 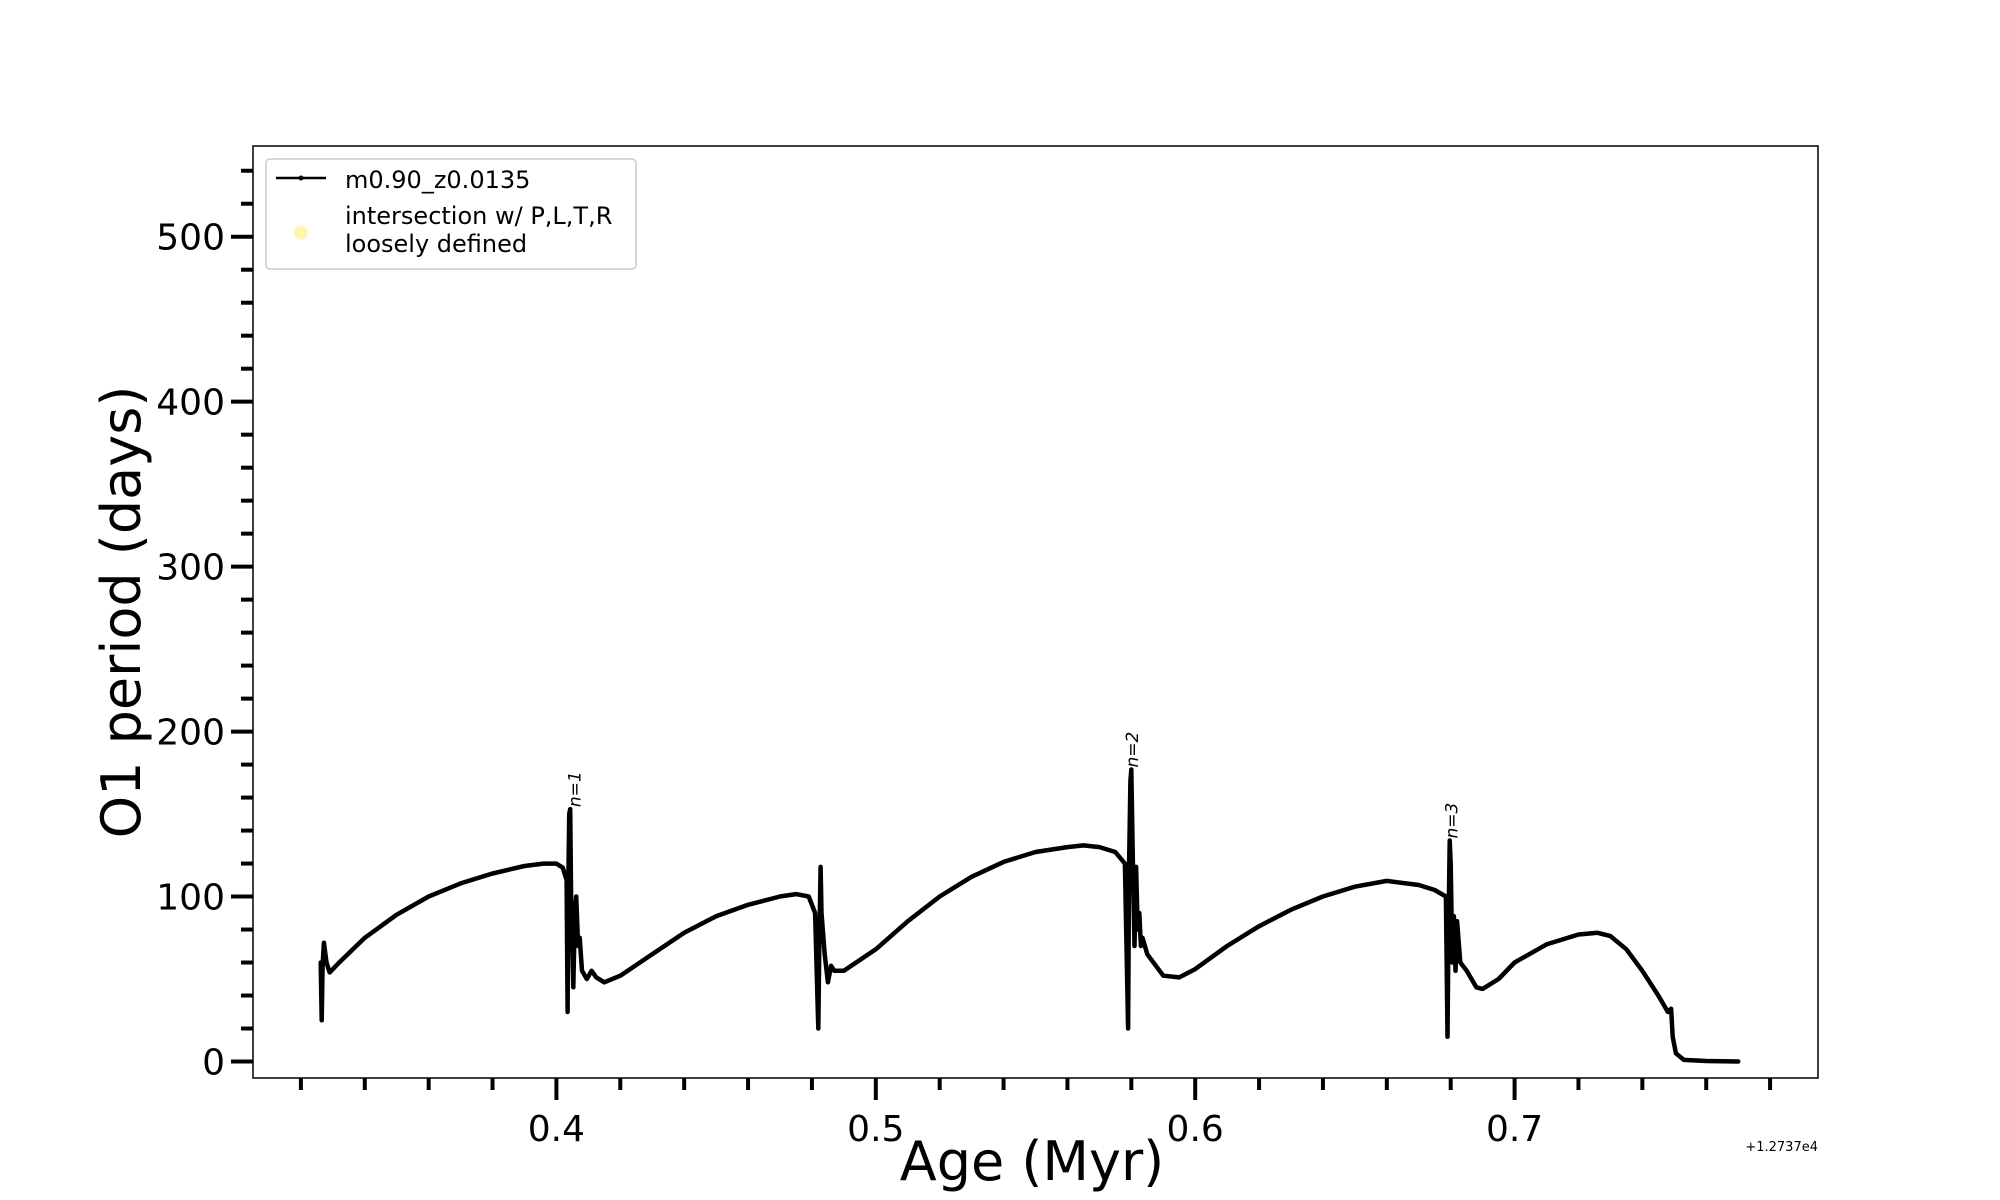 What do you see at coordinates (190, 733) in the screenshot?
I see `y-tick-label: 200` at bounding box center [190, 733].